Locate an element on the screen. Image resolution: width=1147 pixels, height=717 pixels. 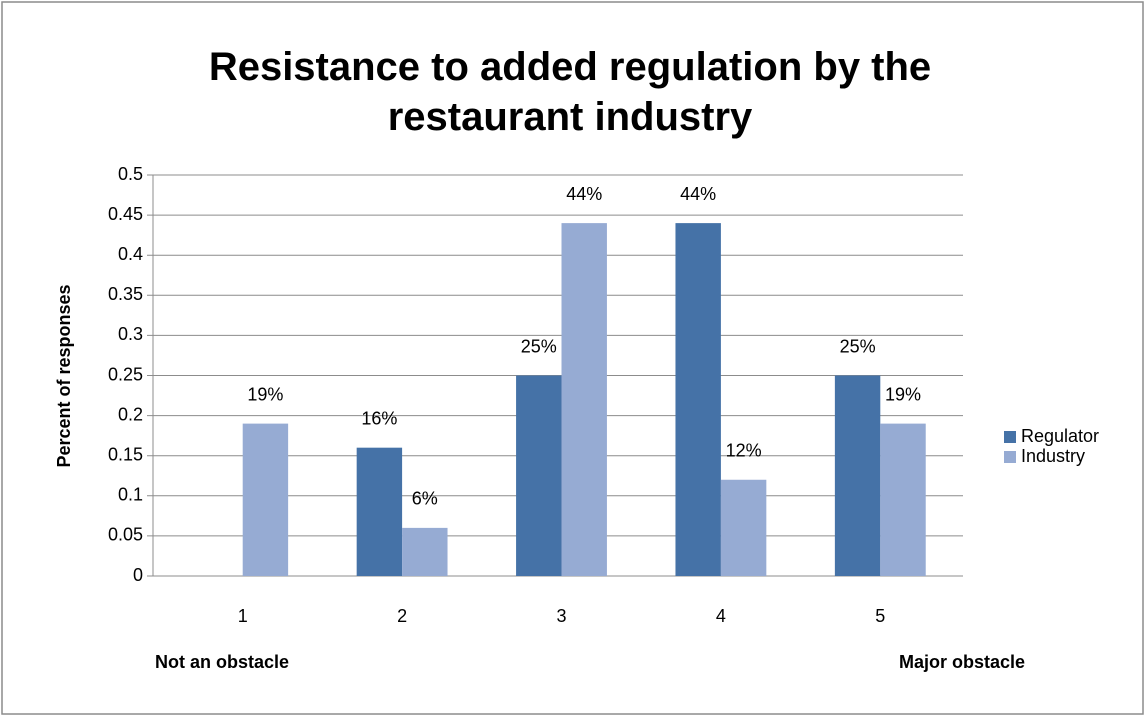
x-tick-label: 3 is located at coordinates (561, 616).